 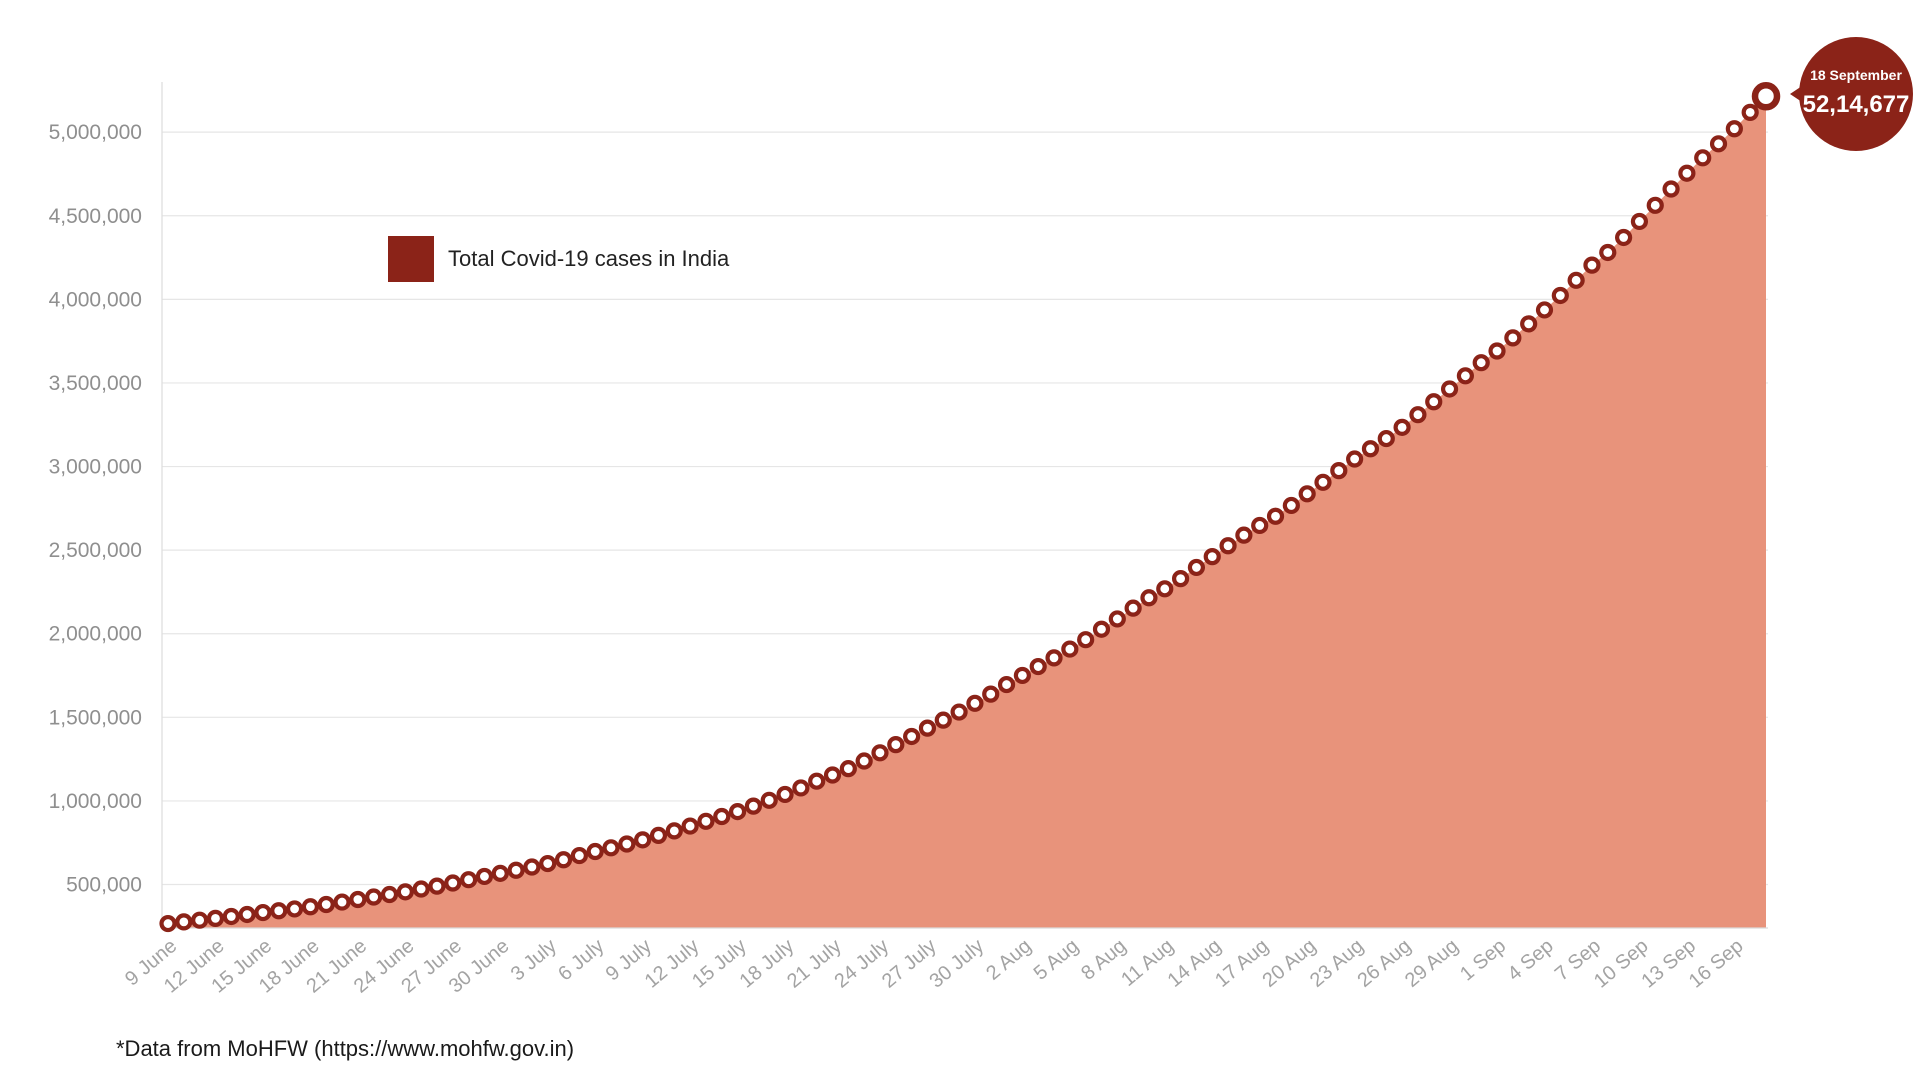 I want to click on legend: Total Covid-19 cases in India, so click(x=559, y=259).